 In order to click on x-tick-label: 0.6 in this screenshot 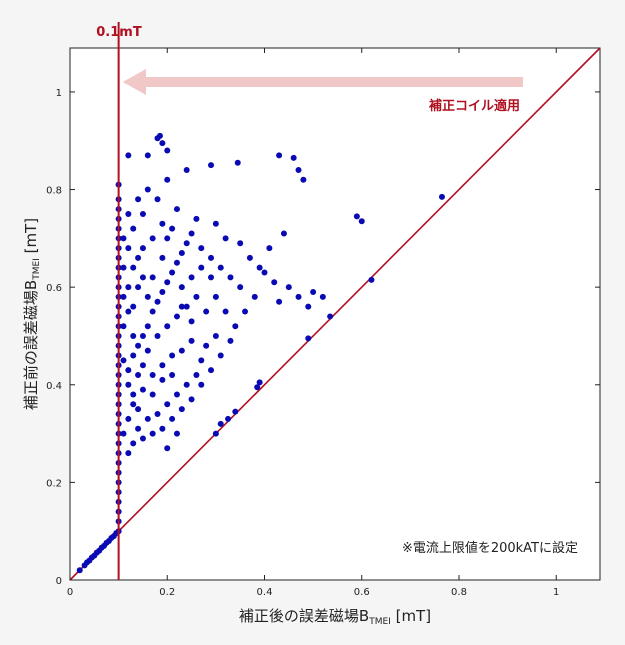, I will do `click(362, 592)`.